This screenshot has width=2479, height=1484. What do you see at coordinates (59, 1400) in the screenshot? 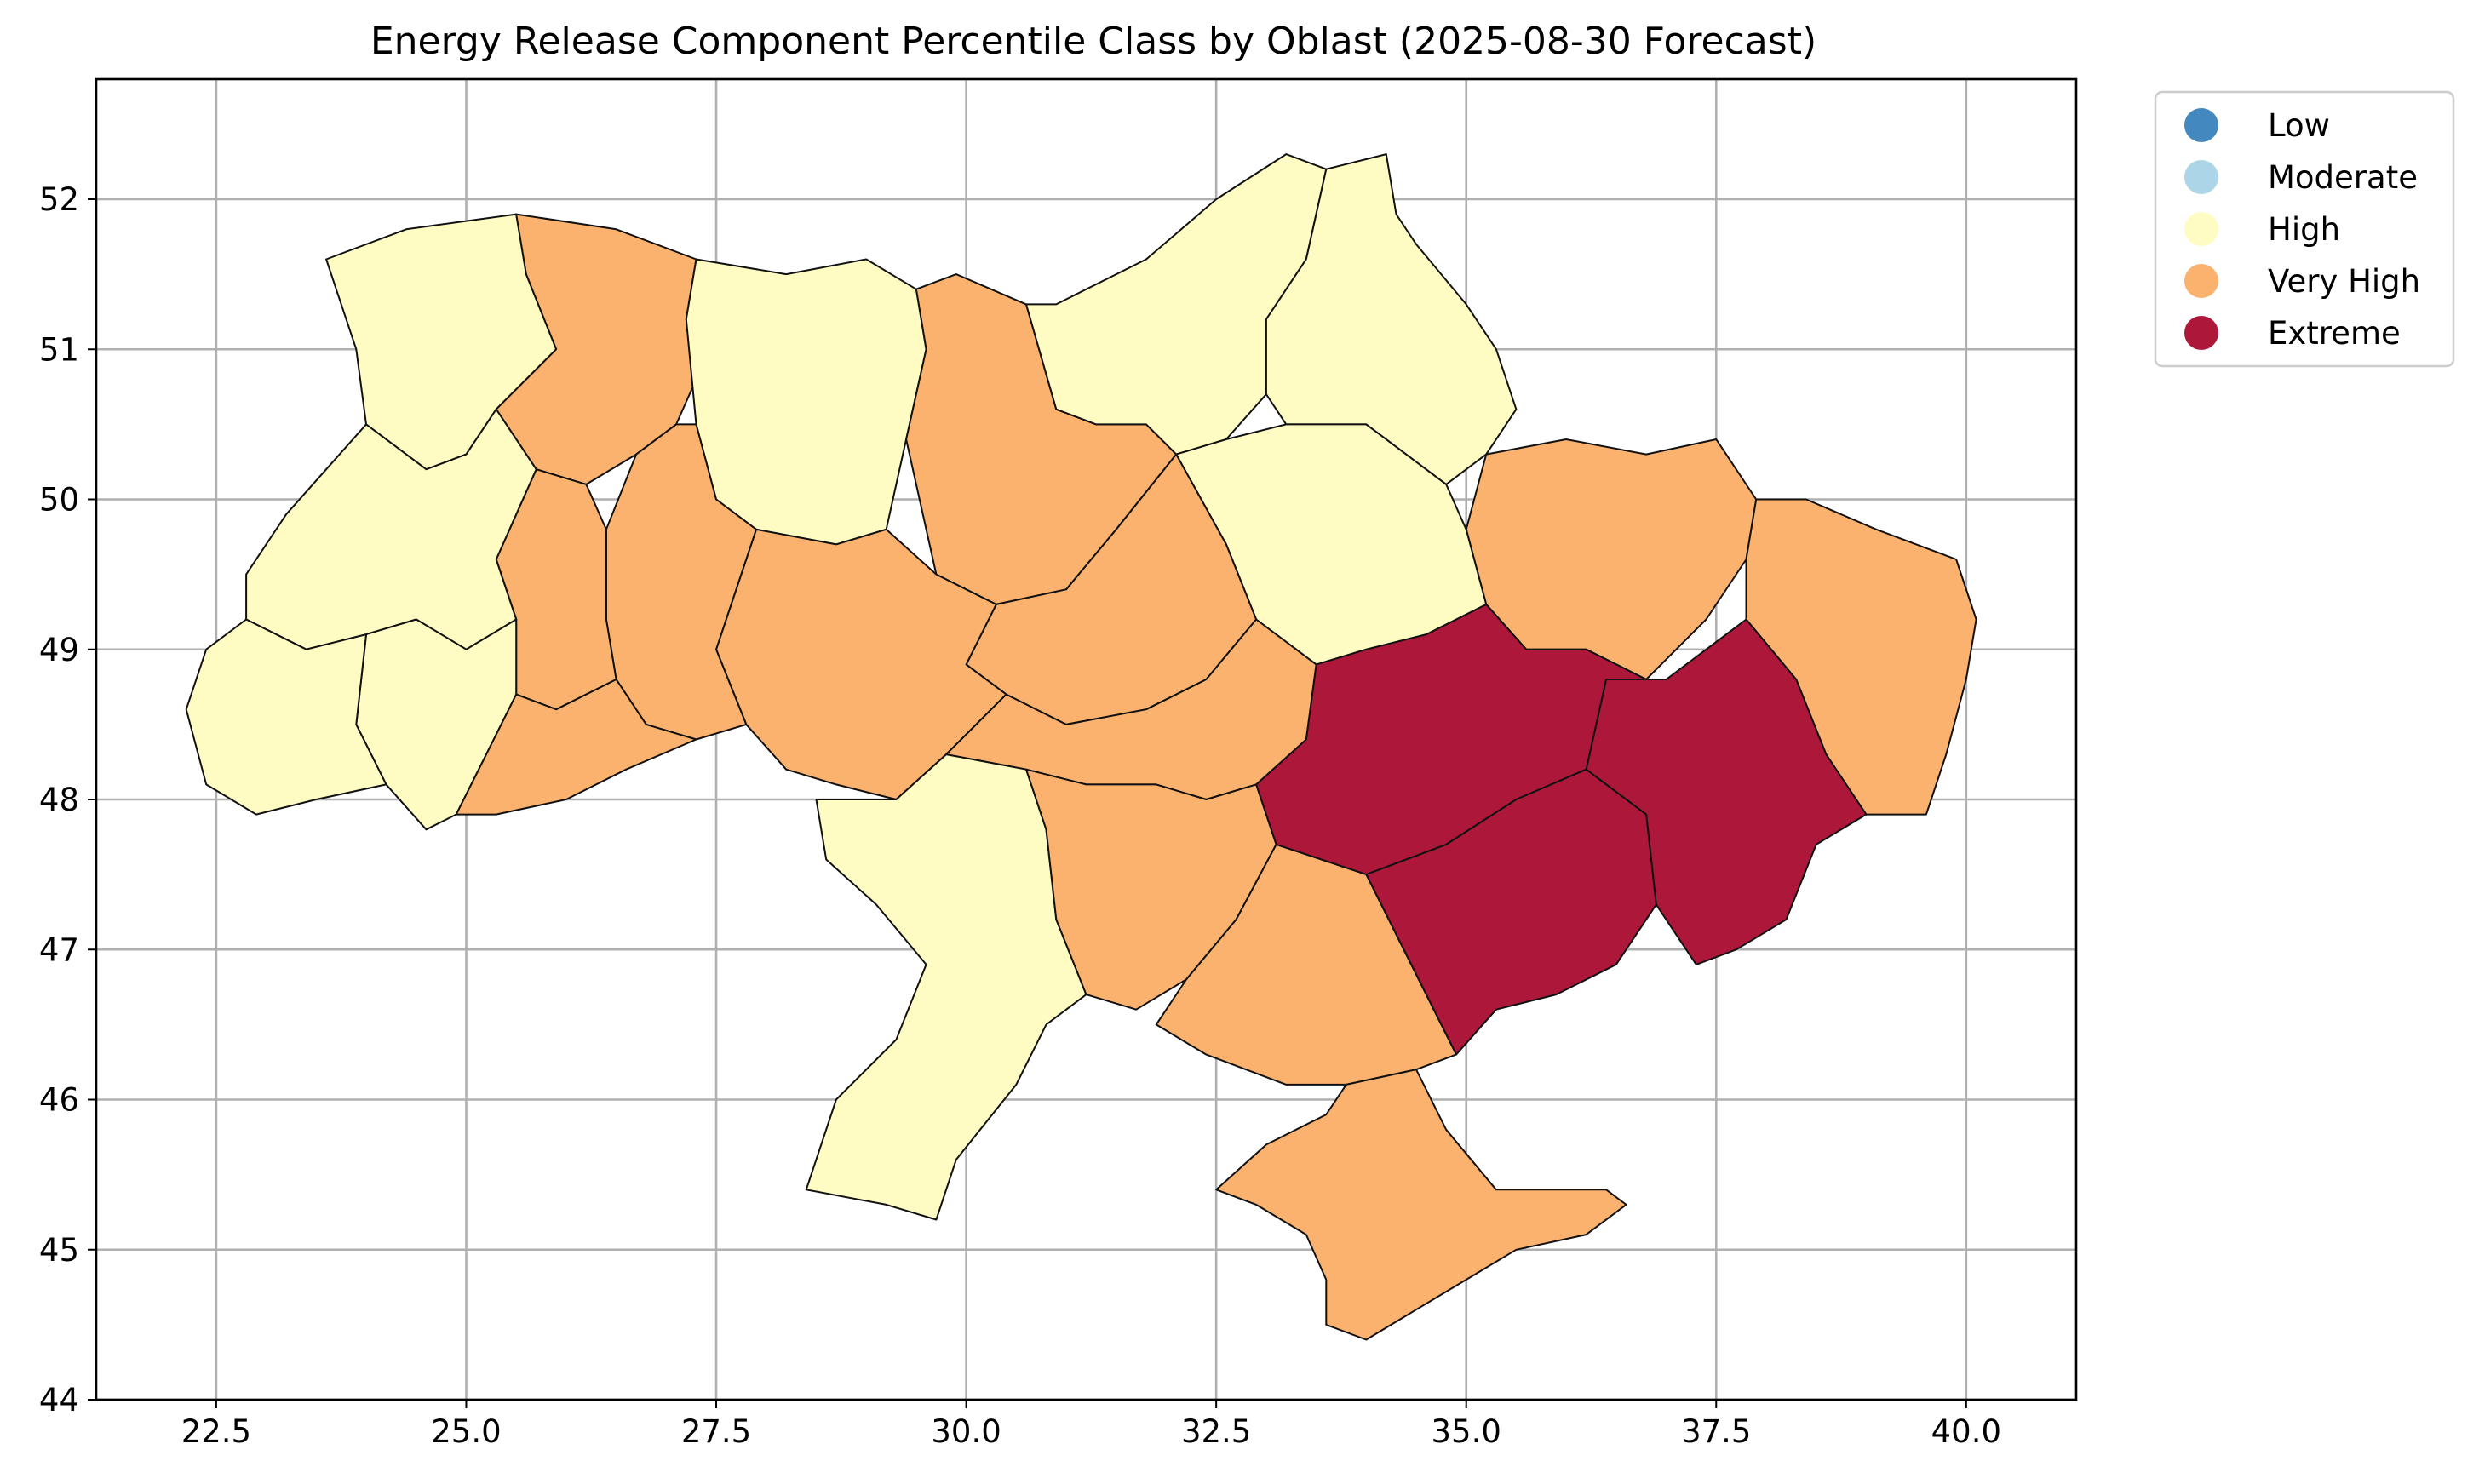
I see `y-tick-label: 44` at bounding box center [59, 1400].